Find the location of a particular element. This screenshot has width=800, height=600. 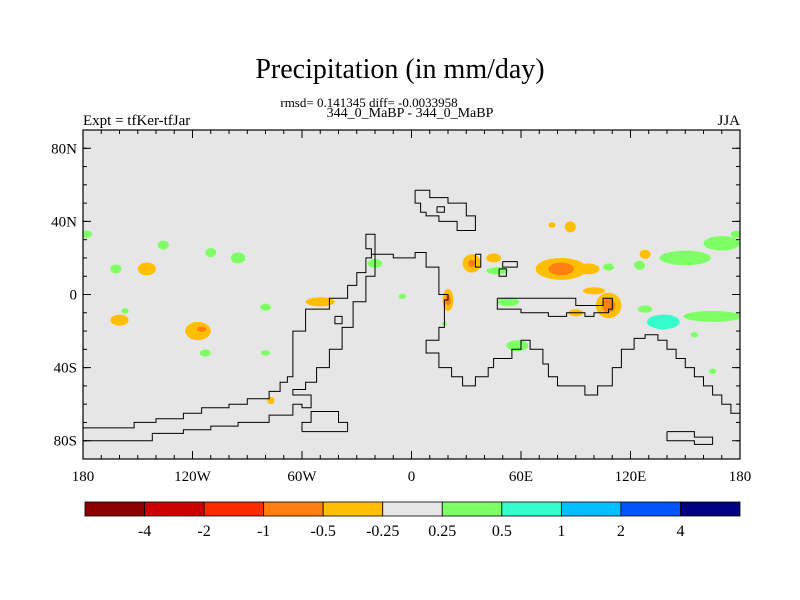

colorbar-label: 2 is located at coordinates (621, 531).